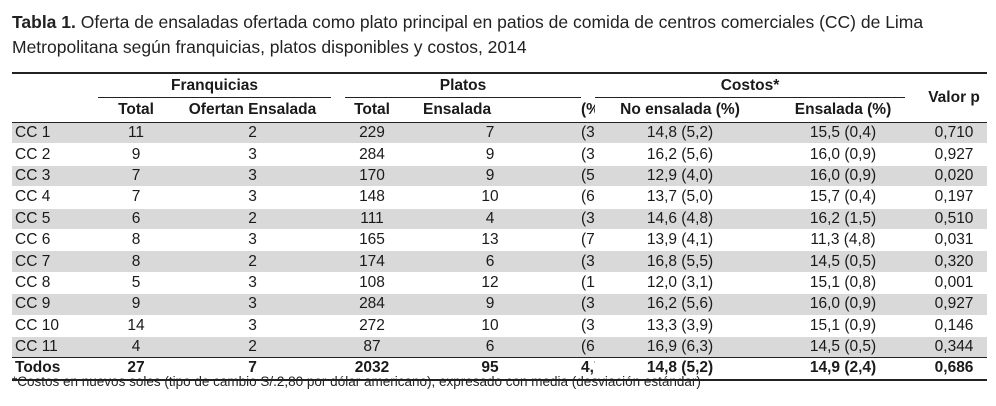 This screenshot has height=406, width=996. What do you see at coordinates (136, 261) in the screenshot?
I see `cell-f-total: 8` at bounding box center [136, 261].